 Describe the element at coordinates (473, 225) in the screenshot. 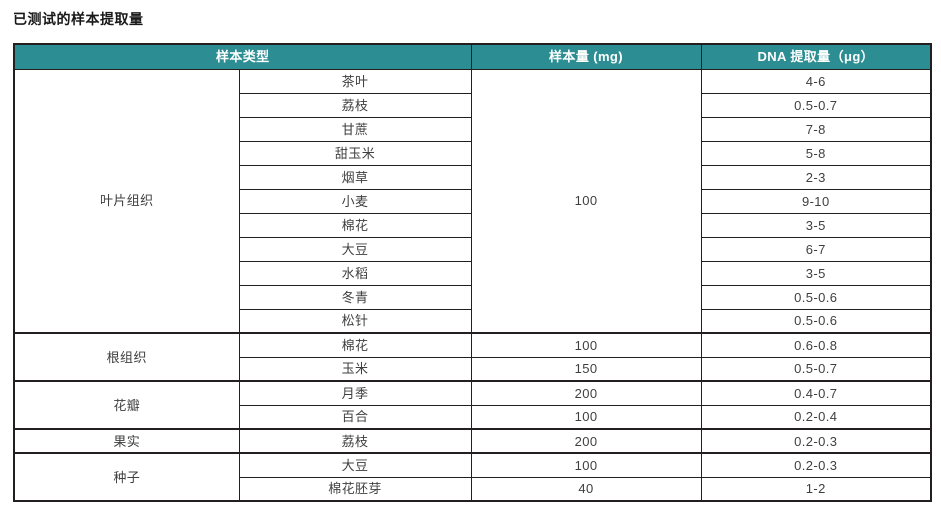

I see `table-row: 棉花 3-5` at that location.